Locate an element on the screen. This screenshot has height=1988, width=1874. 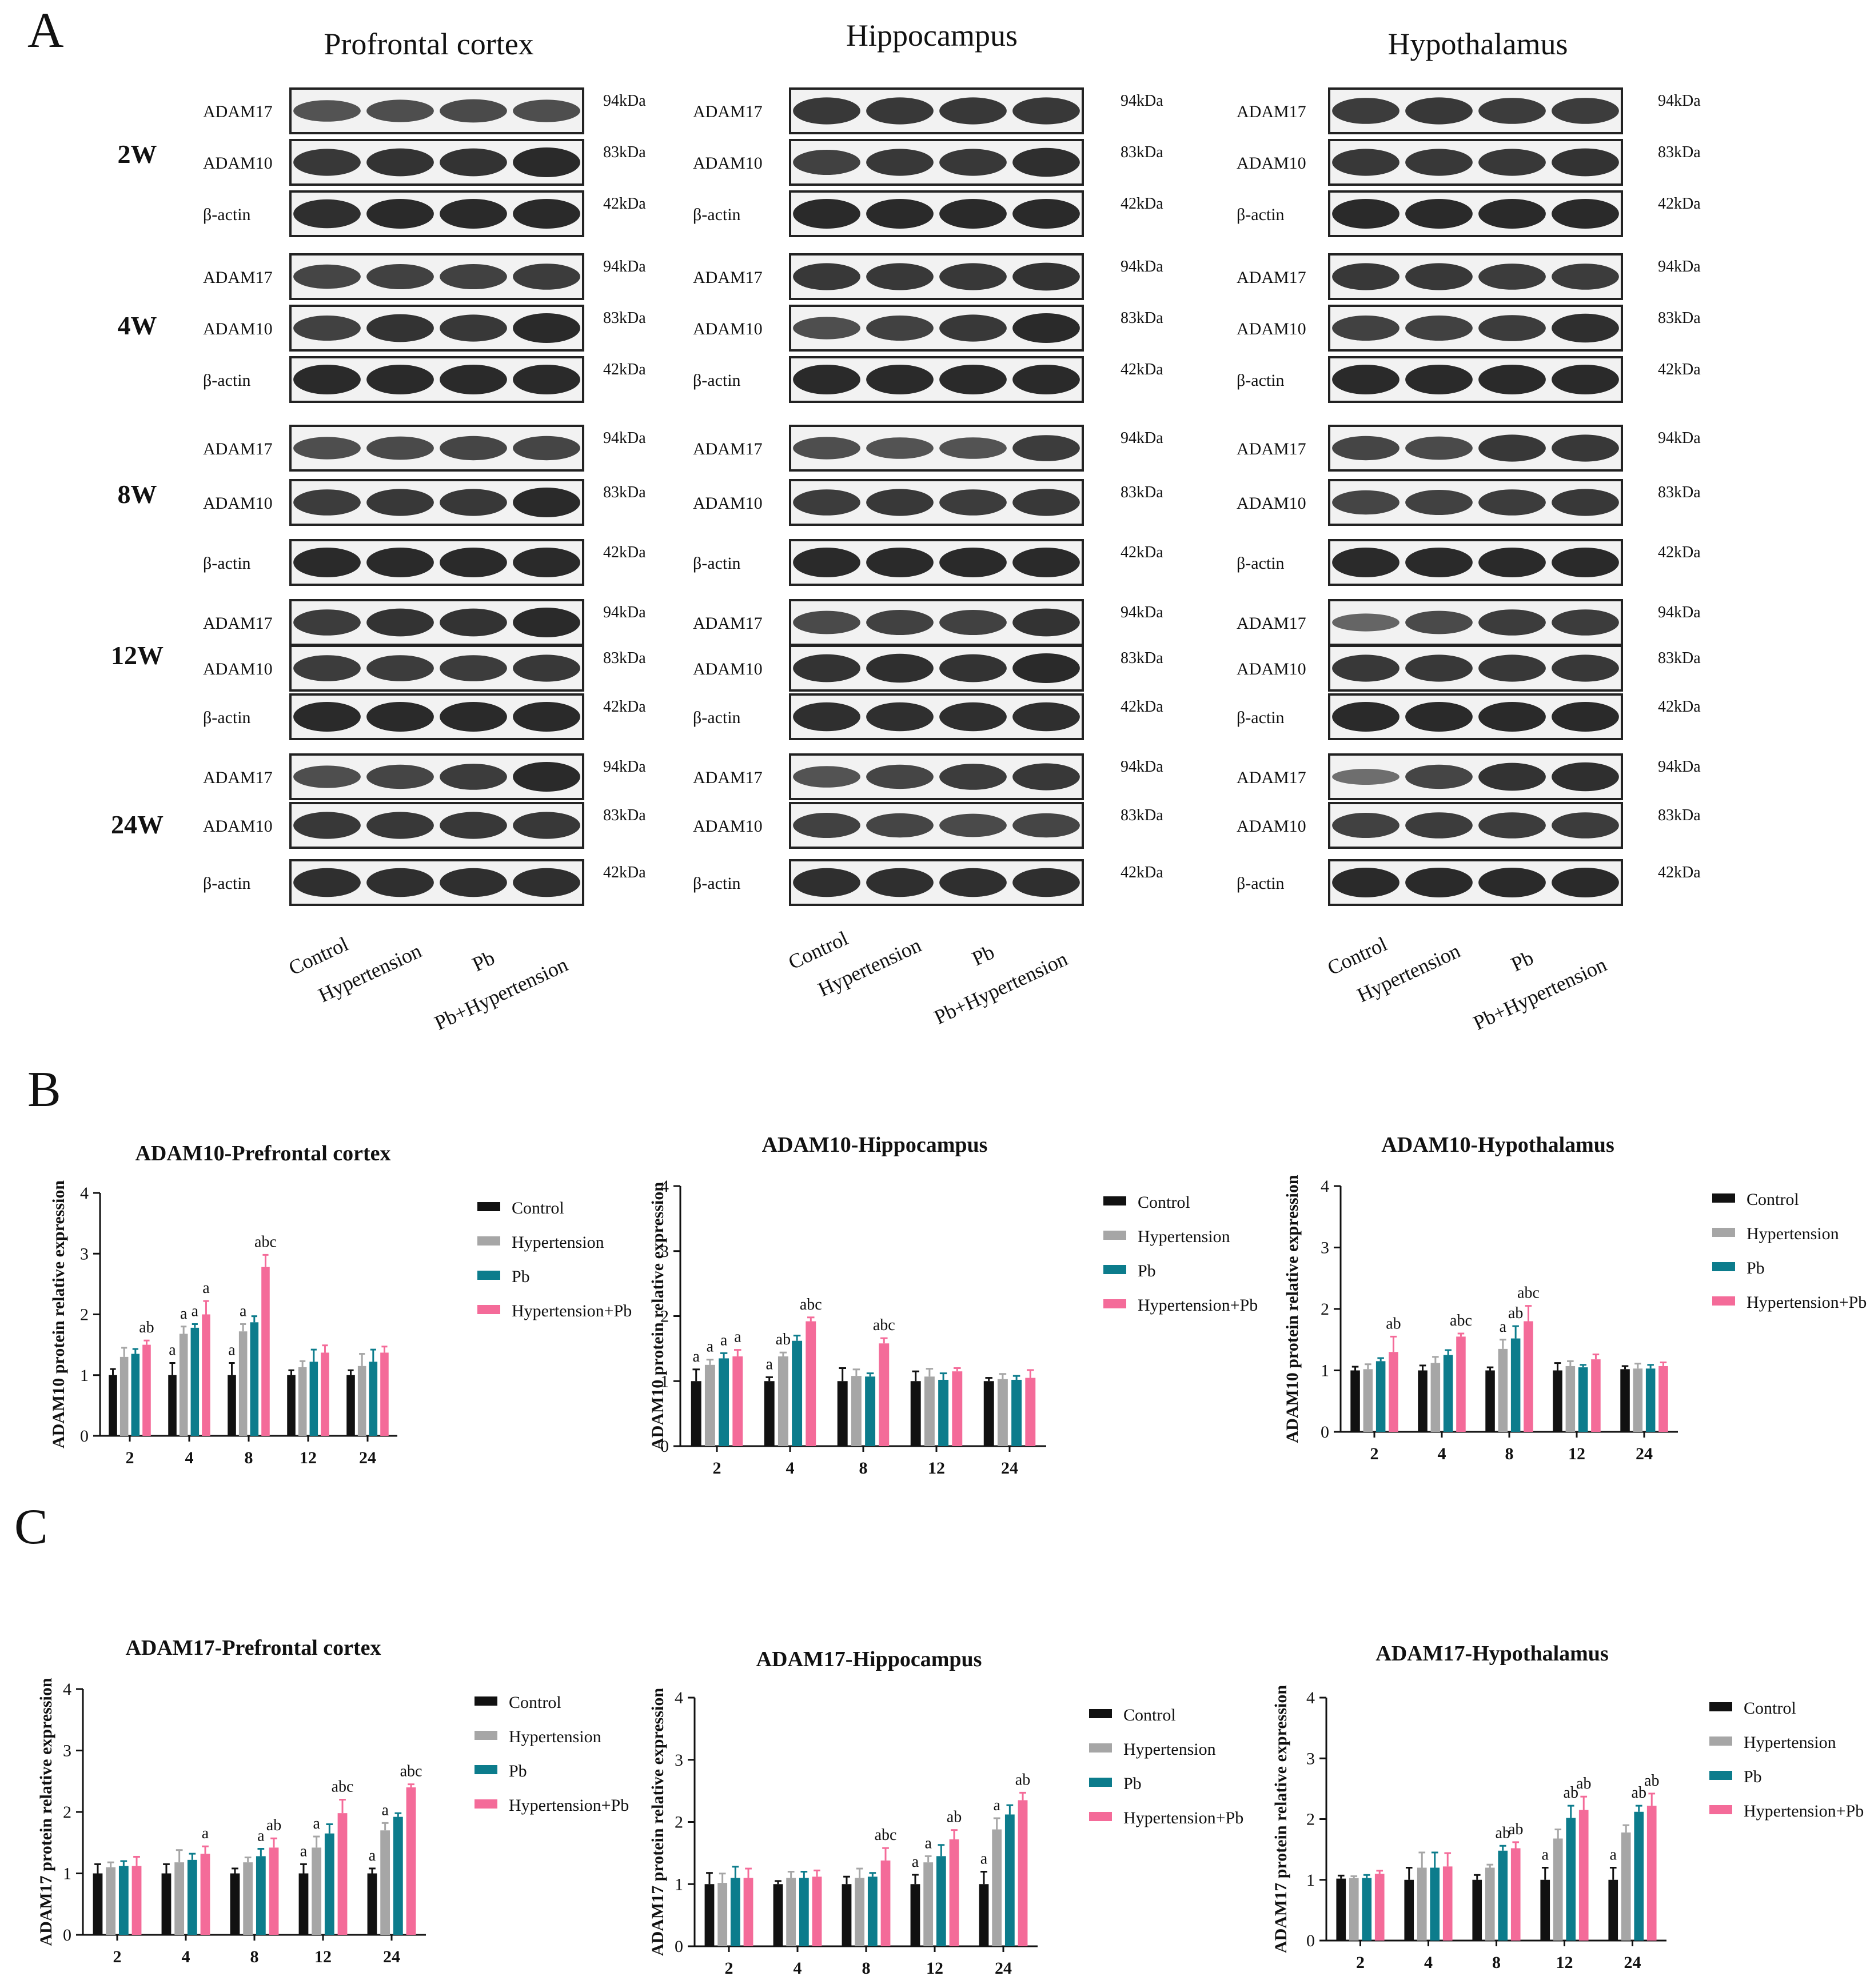
significance-label: ab is located at coordinates (1516, 1313).